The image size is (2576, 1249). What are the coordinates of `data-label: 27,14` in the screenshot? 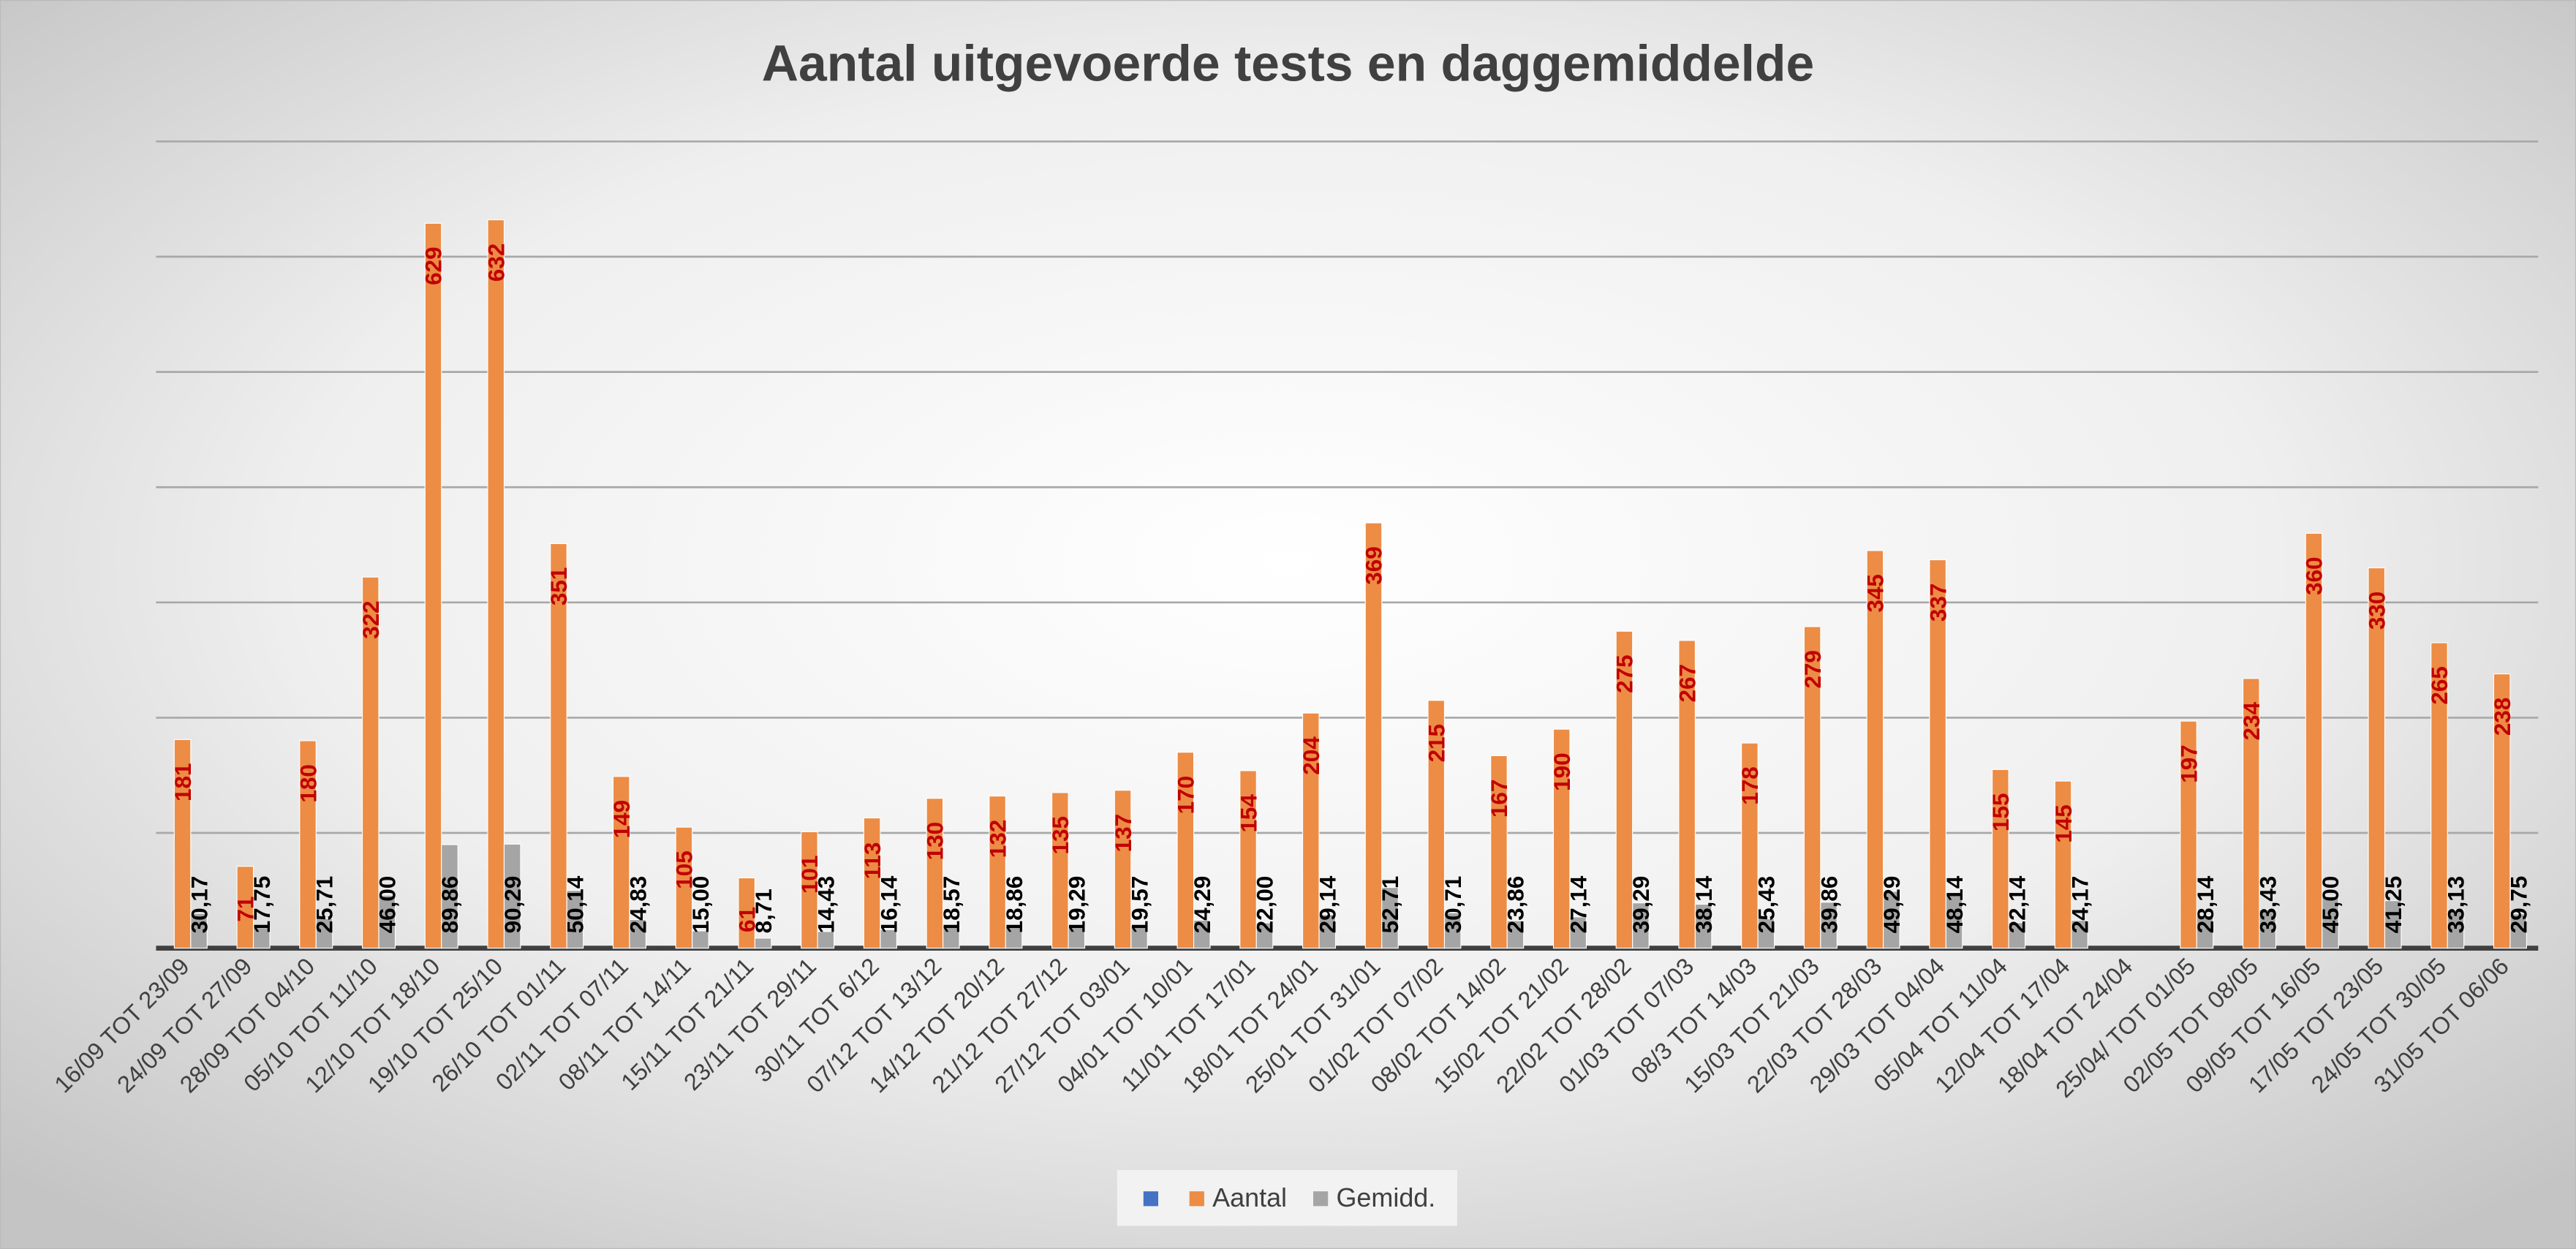 It's located at (1578, 904).